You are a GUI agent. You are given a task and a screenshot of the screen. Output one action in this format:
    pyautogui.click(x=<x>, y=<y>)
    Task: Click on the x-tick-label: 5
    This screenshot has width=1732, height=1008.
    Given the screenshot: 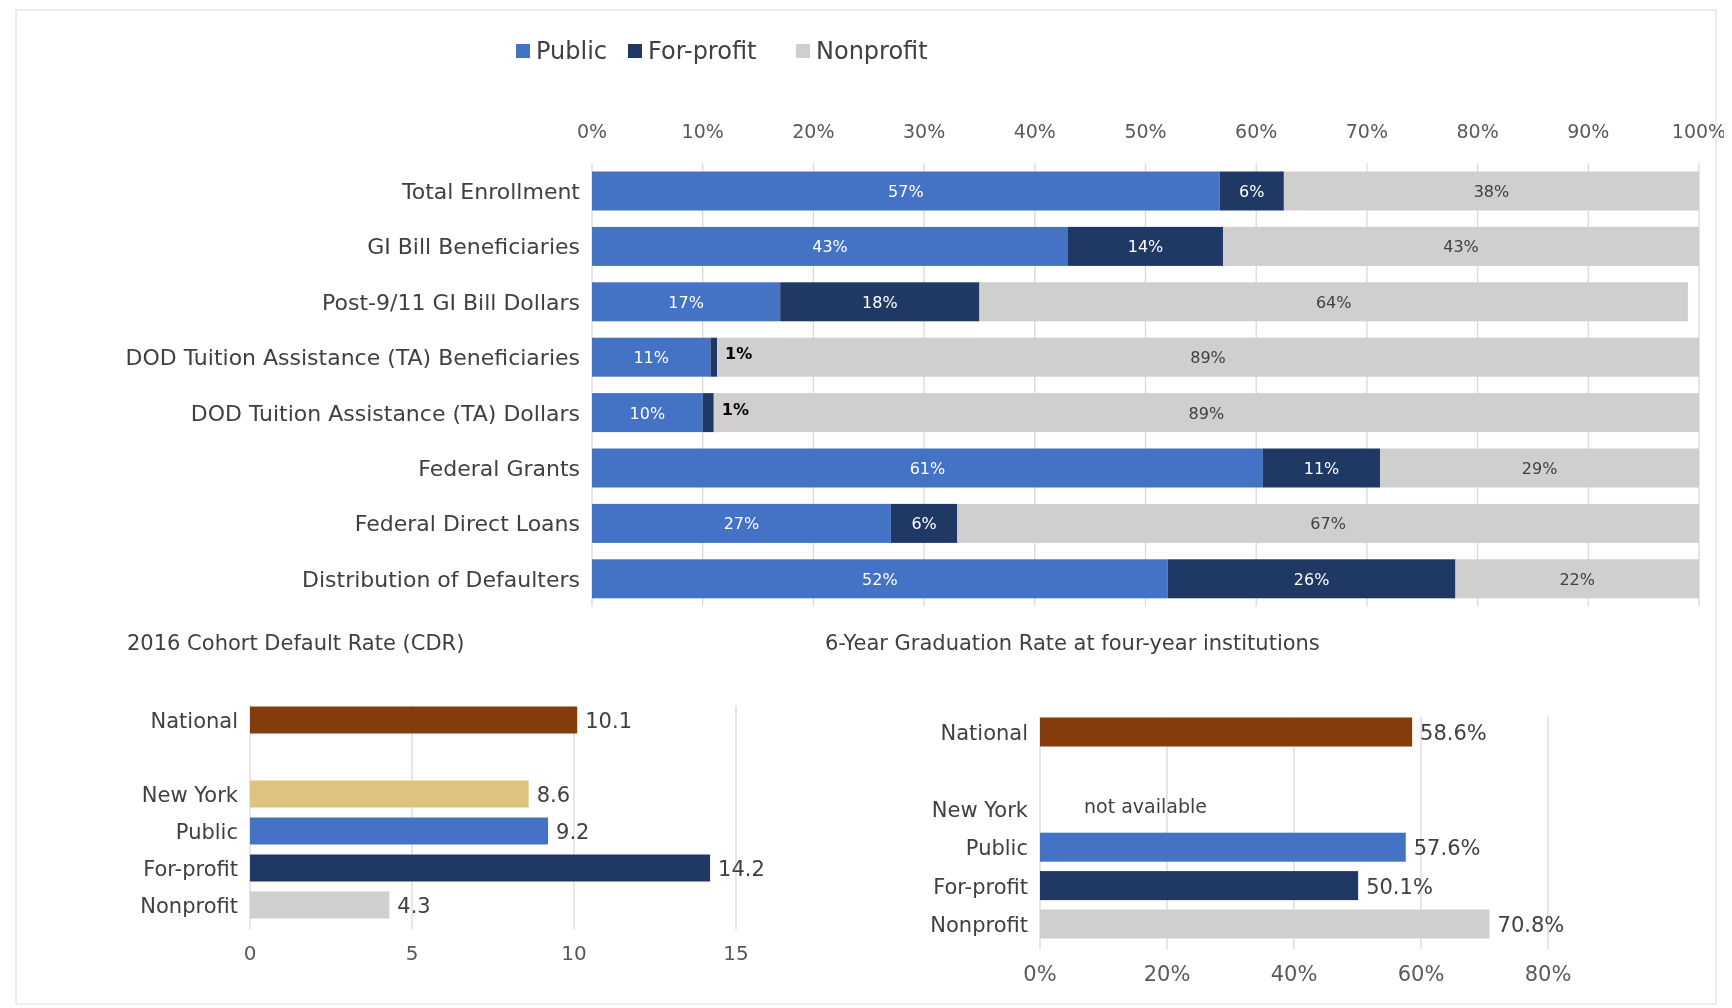 What is the action you would take?
    pyautogui.click(x=412, y=953)
    